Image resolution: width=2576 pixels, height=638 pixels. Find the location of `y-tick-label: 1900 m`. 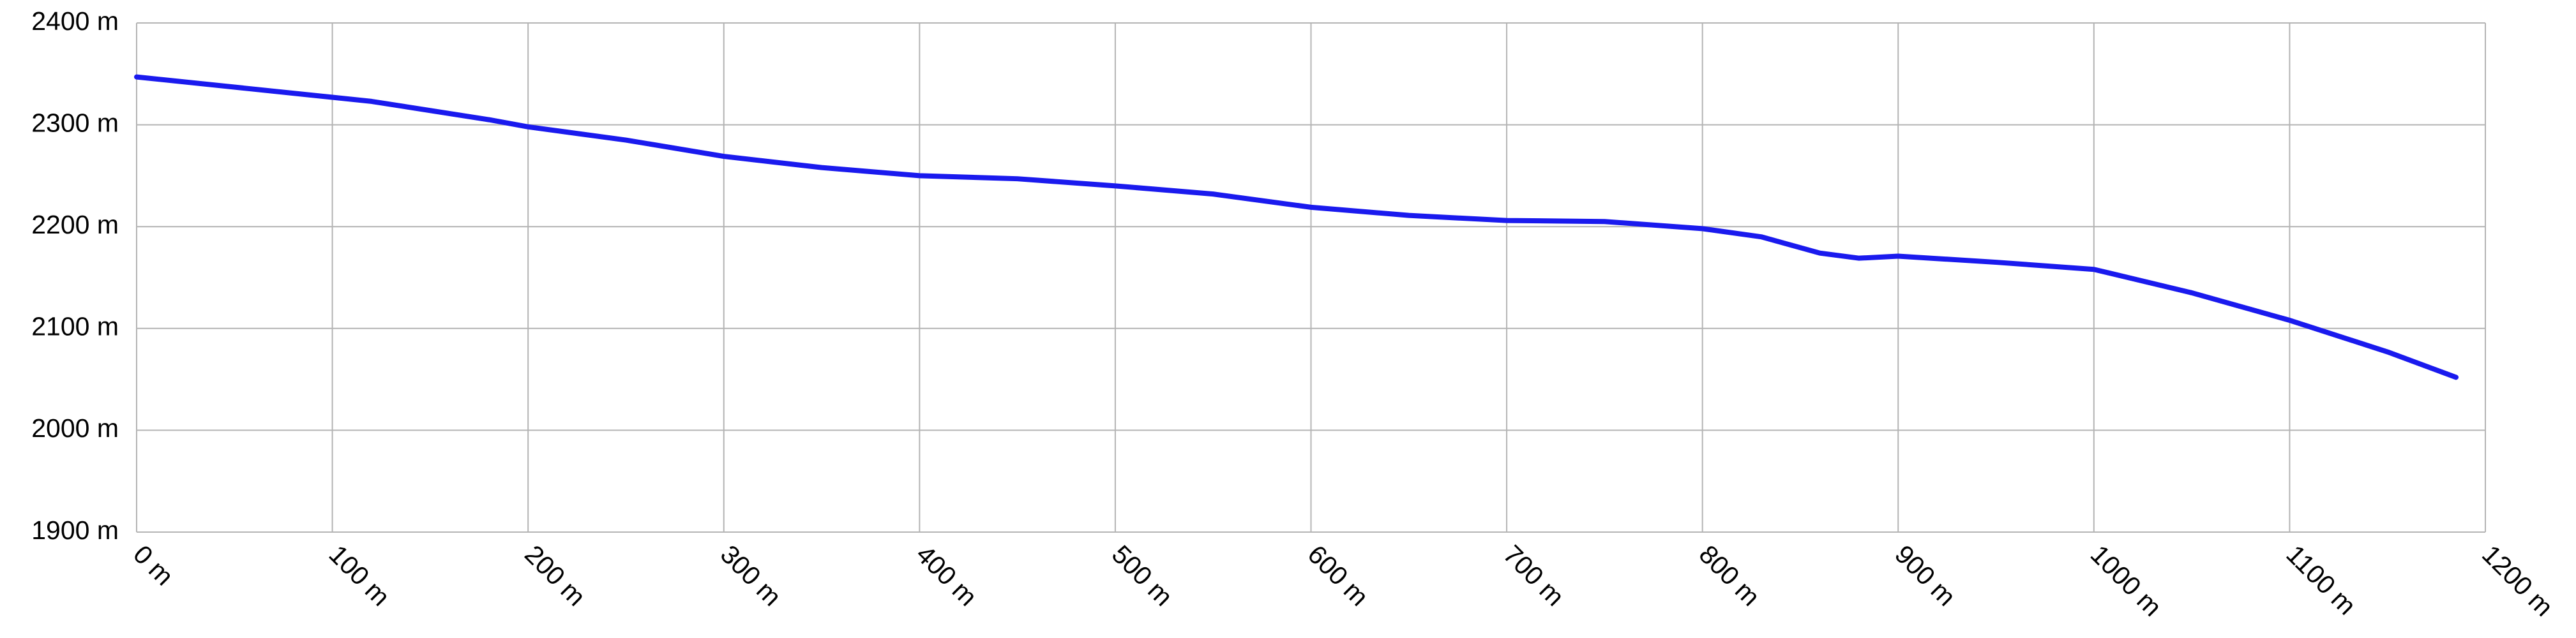

y-tick-label: 1900 m is located at coordinates (75, 530).